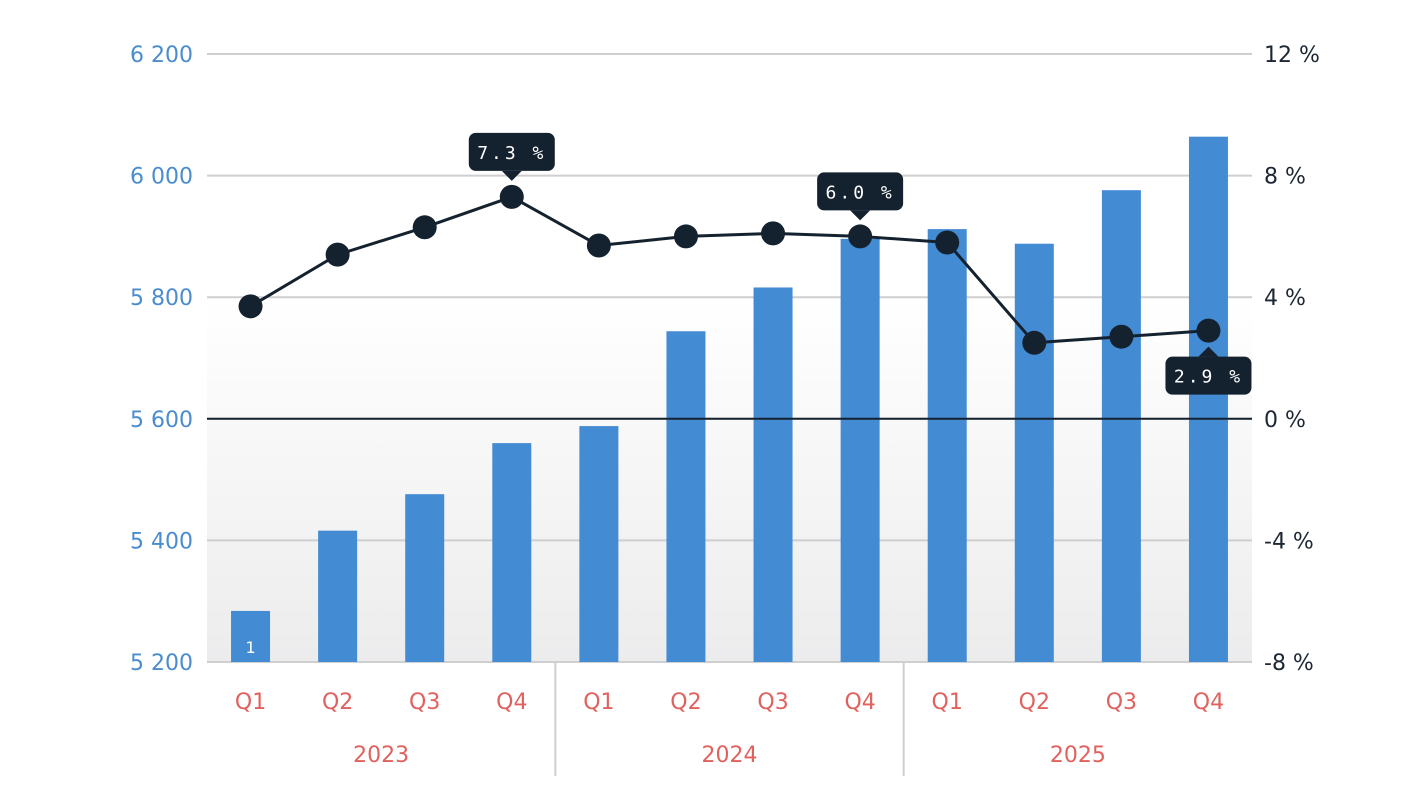 This screenshot has width=1408, height=792. What do you see at coordinates (1078, 755) in the screenshot?
I see `x-group-label: 2025` at bounding box center [1078, 755].